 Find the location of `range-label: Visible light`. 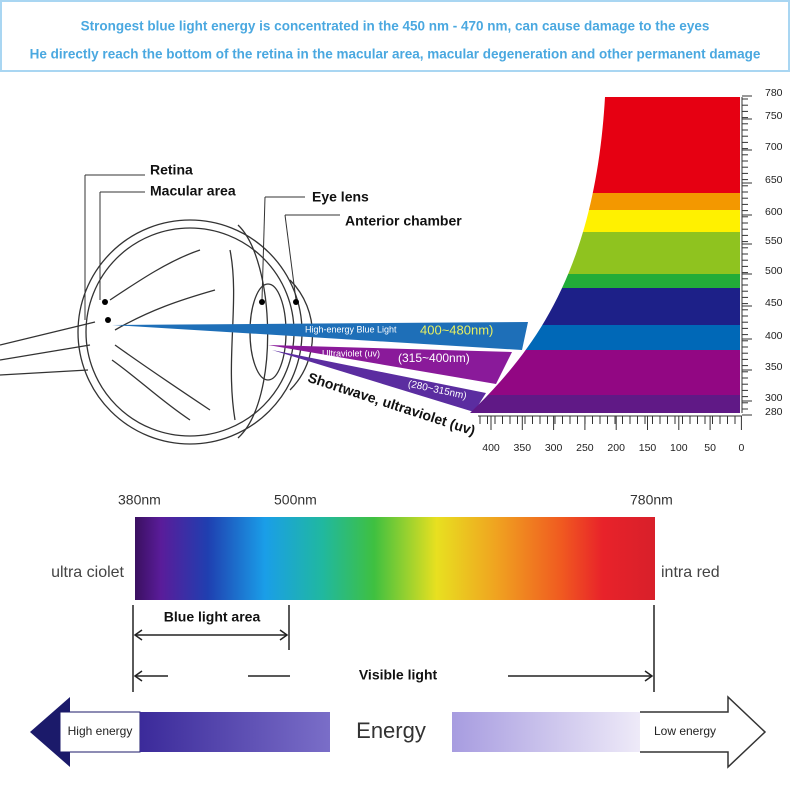

range-label: Visible light is located at coordinates (398, 675).